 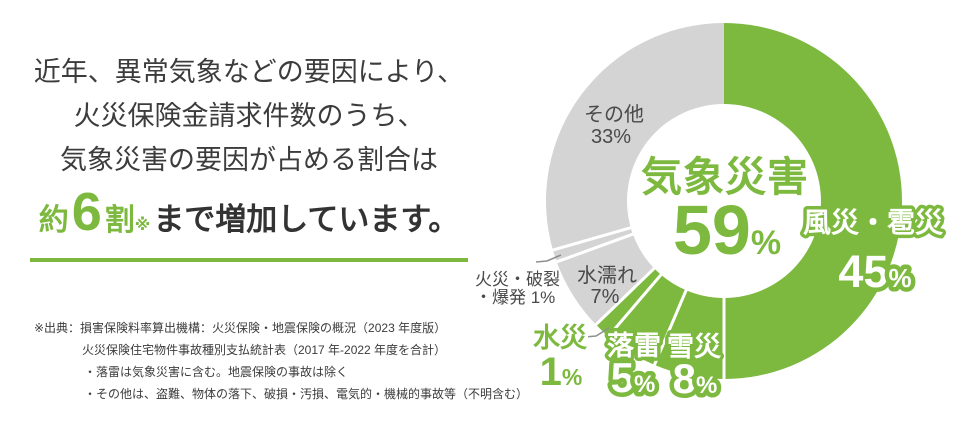 What do you see at coordinates (561, 372) in the screenshot?
I see `label-suisai-line2: 1%` at bounding box center [561, 372].